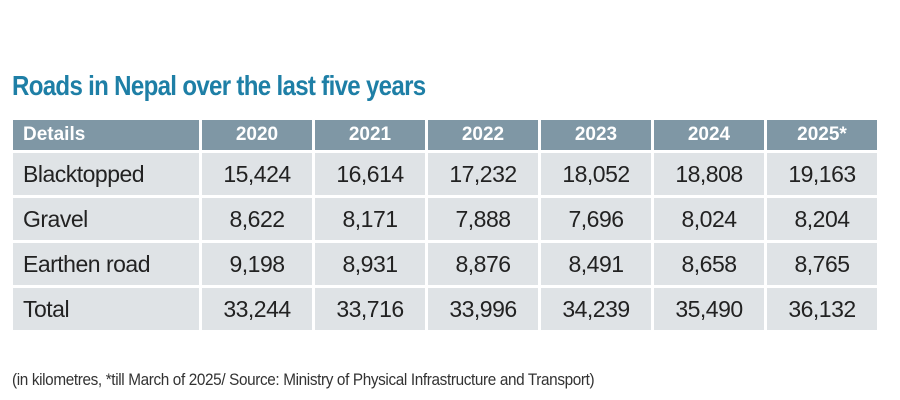 The height and width of the screenshot is (400, 900). What do you see at coordinates (483, 264) in the screenshot?
I see `table-cell: 8,876` at bounding box center [483, 264].